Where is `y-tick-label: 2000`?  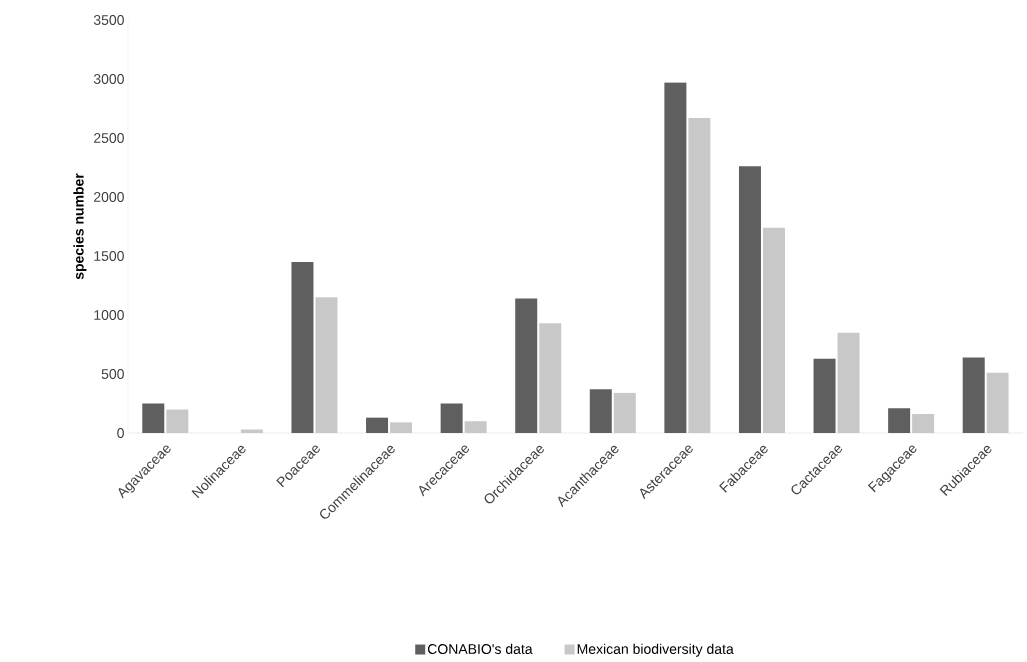 y-tick-label: 2000 is located at coordinates (109, 197).